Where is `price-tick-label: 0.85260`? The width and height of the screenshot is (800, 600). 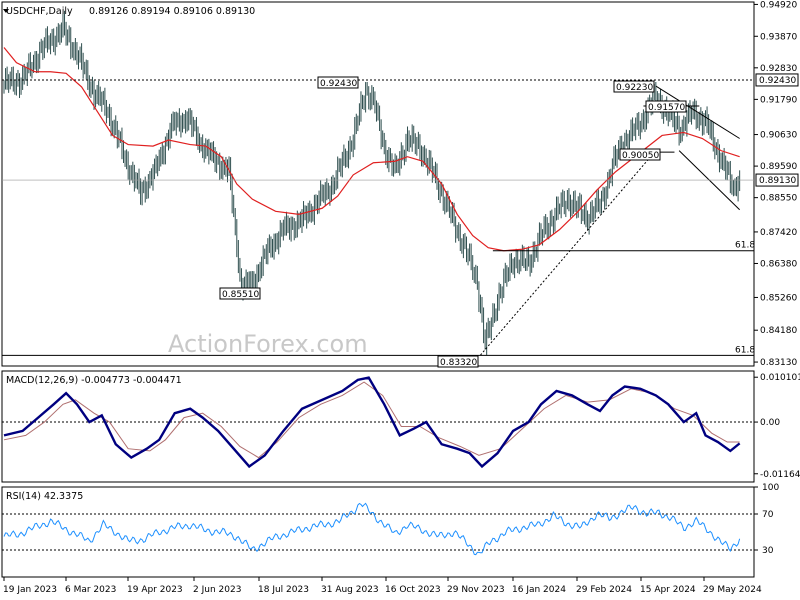 price-tick-label: 0.85260 is located at coordinates (778, 298).